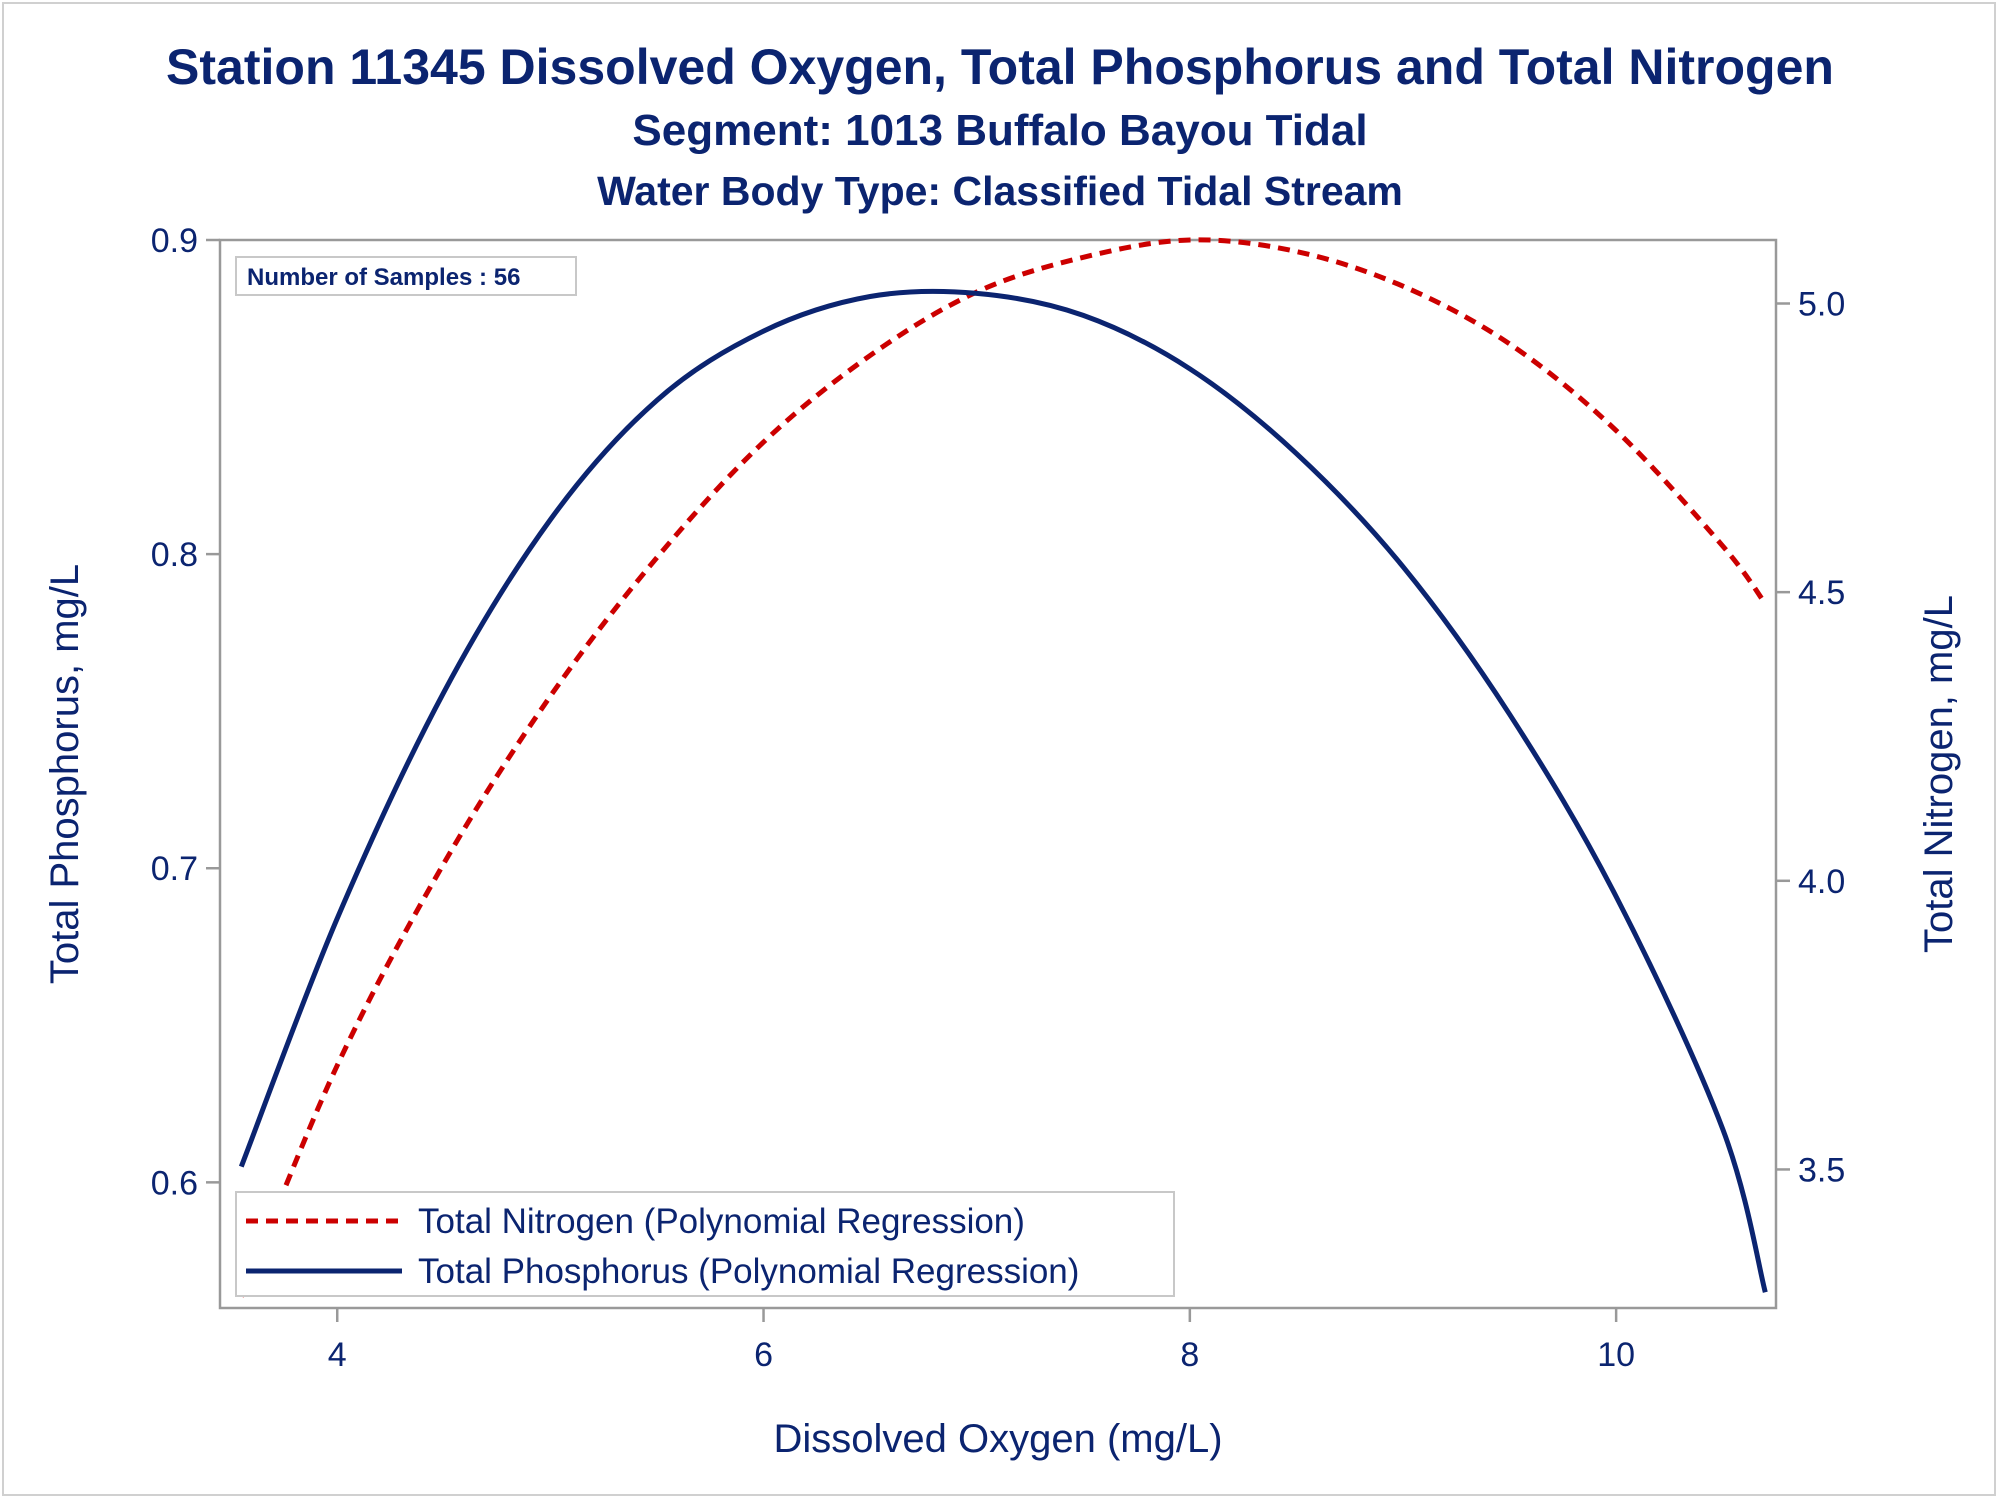 Image resolution: width=2000 pixels, height=1500 pixels. Describe the element at coordinates (1616, 1355) in the screenshot. I see `x-tick-label: 10` at that location.